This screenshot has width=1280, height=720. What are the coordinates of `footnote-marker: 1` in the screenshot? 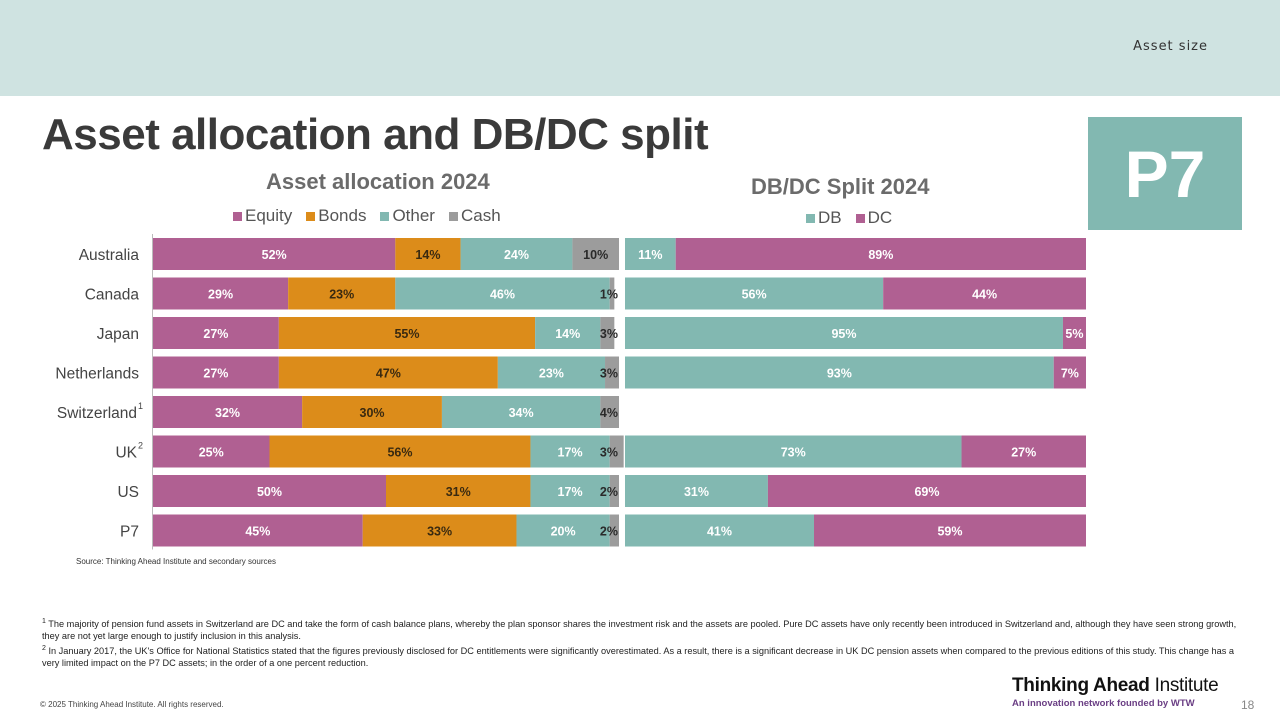 It's located at (44, 621).